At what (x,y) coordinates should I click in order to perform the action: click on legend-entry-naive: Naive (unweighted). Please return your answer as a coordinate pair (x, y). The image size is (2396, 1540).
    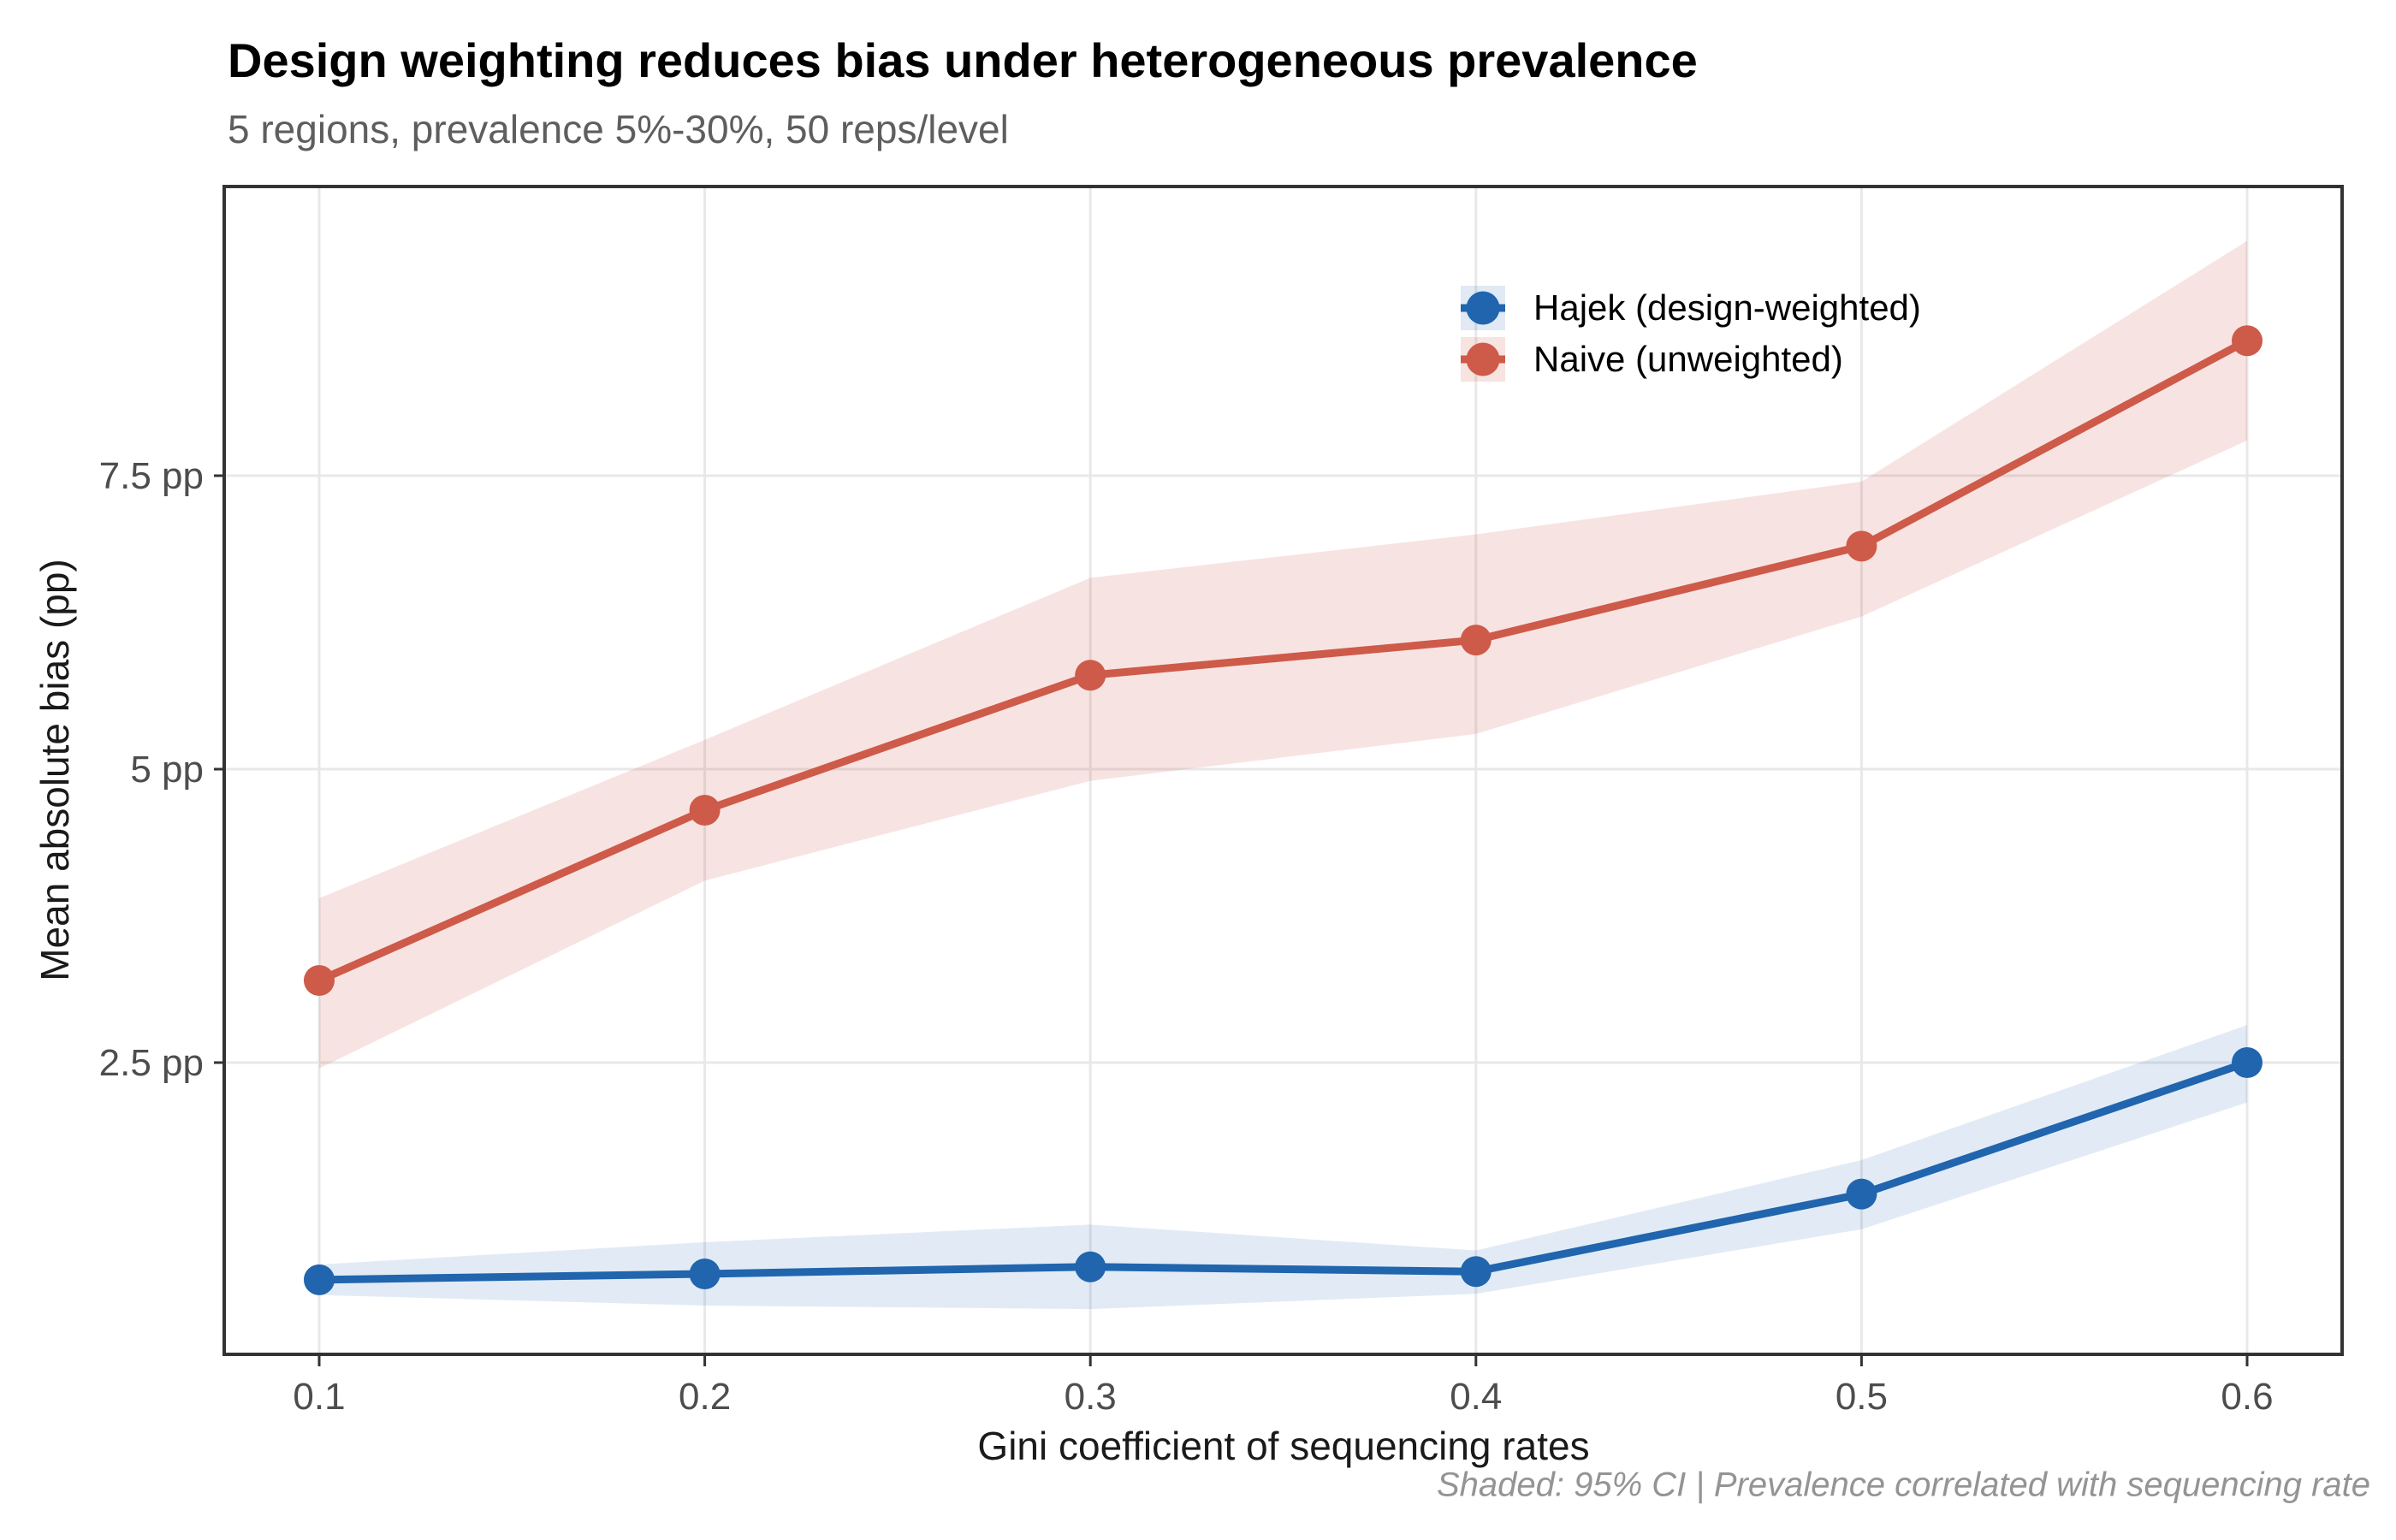
    Looking at the image, I should click on (1691, 359).